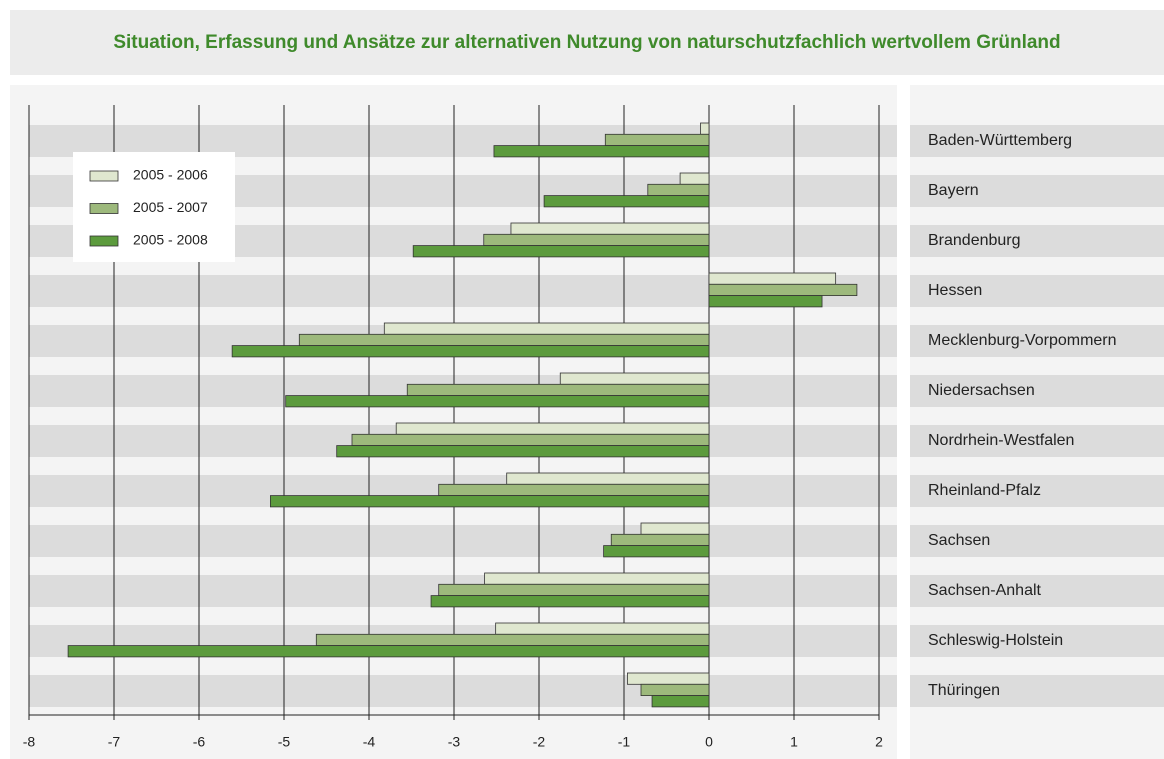  I want to click on x-tick-label: 1, so click(794, 742).